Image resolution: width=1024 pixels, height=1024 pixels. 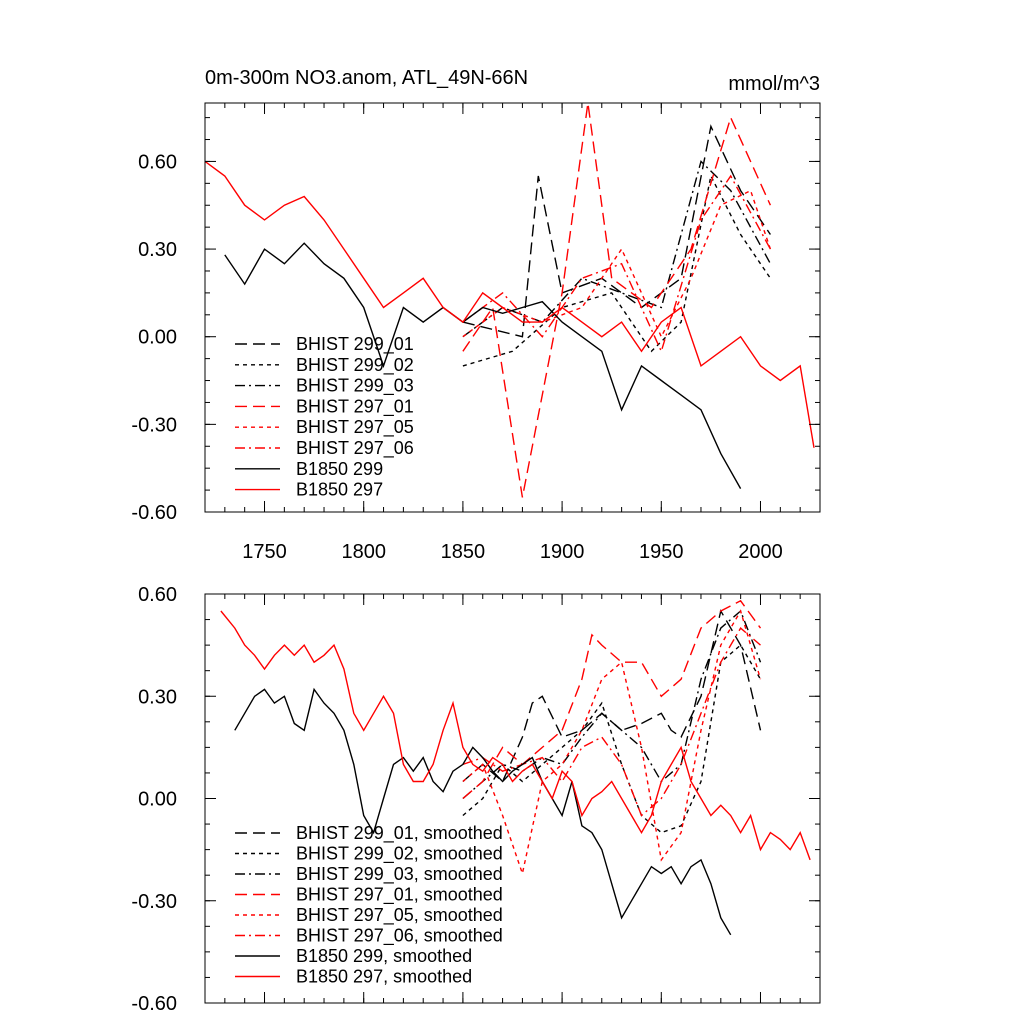 I want to click on legend-label: BHIST 297_06, so click(x=355, y=448).